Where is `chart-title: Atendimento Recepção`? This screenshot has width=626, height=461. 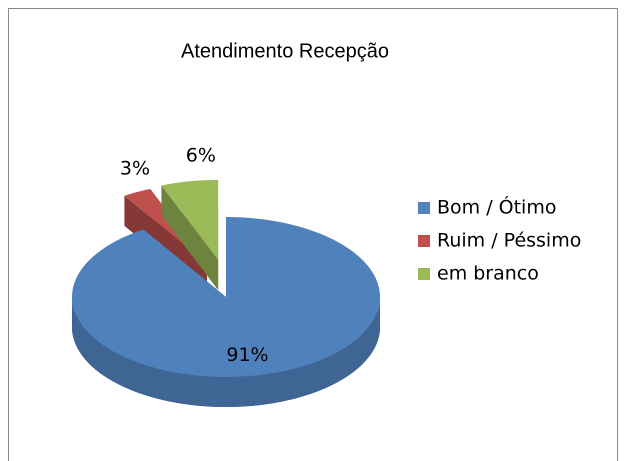
chart-title: Atendimento Recepção is located at coordinates (285, 51).